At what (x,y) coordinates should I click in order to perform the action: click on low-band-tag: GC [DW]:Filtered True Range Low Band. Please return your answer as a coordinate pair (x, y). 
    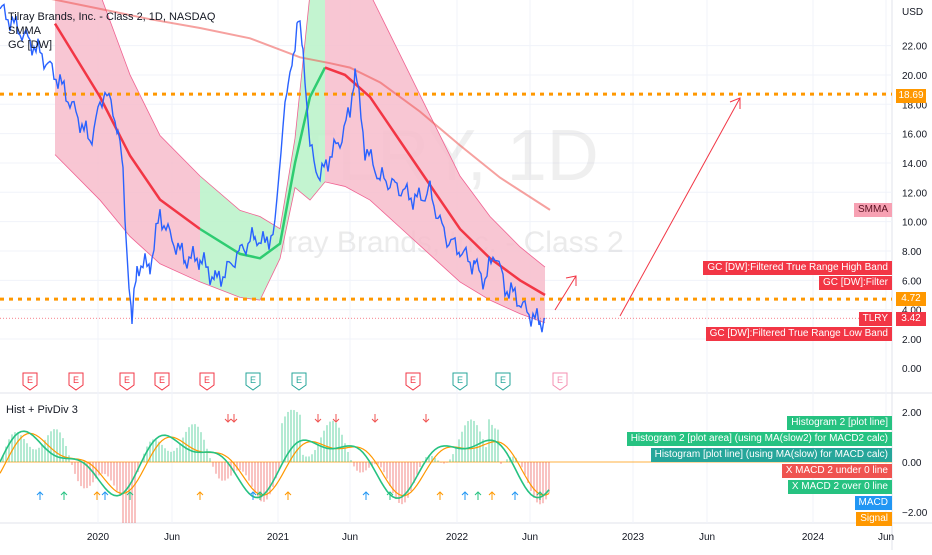
    Looking at the image, I should click on (799, 334).